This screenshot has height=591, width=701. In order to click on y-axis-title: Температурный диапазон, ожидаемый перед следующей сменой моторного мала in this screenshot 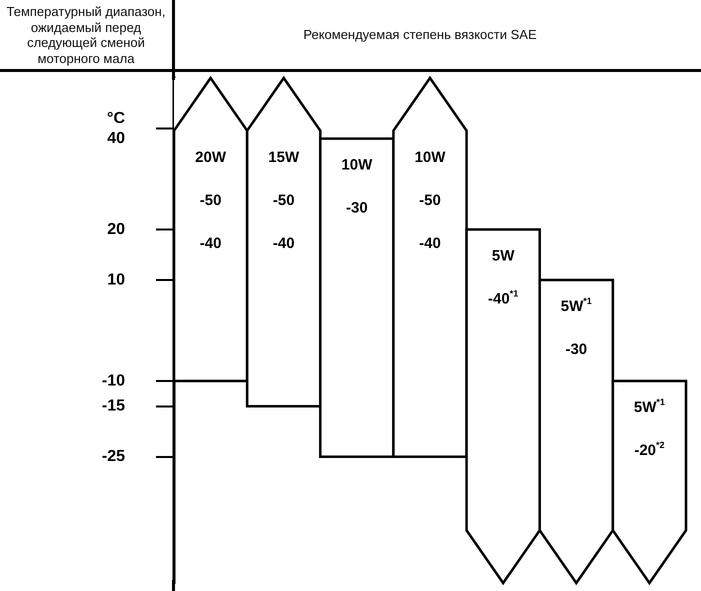, I will do `click(86, 35)`.